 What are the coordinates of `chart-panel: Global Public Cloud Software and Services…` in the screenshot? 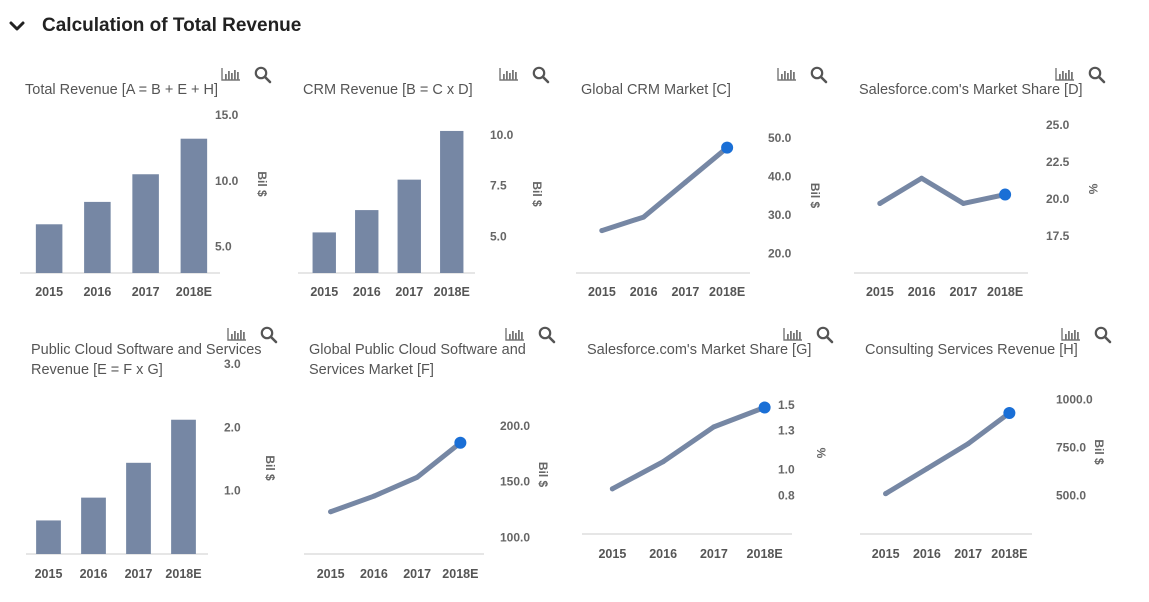 It's located at (439, 457).